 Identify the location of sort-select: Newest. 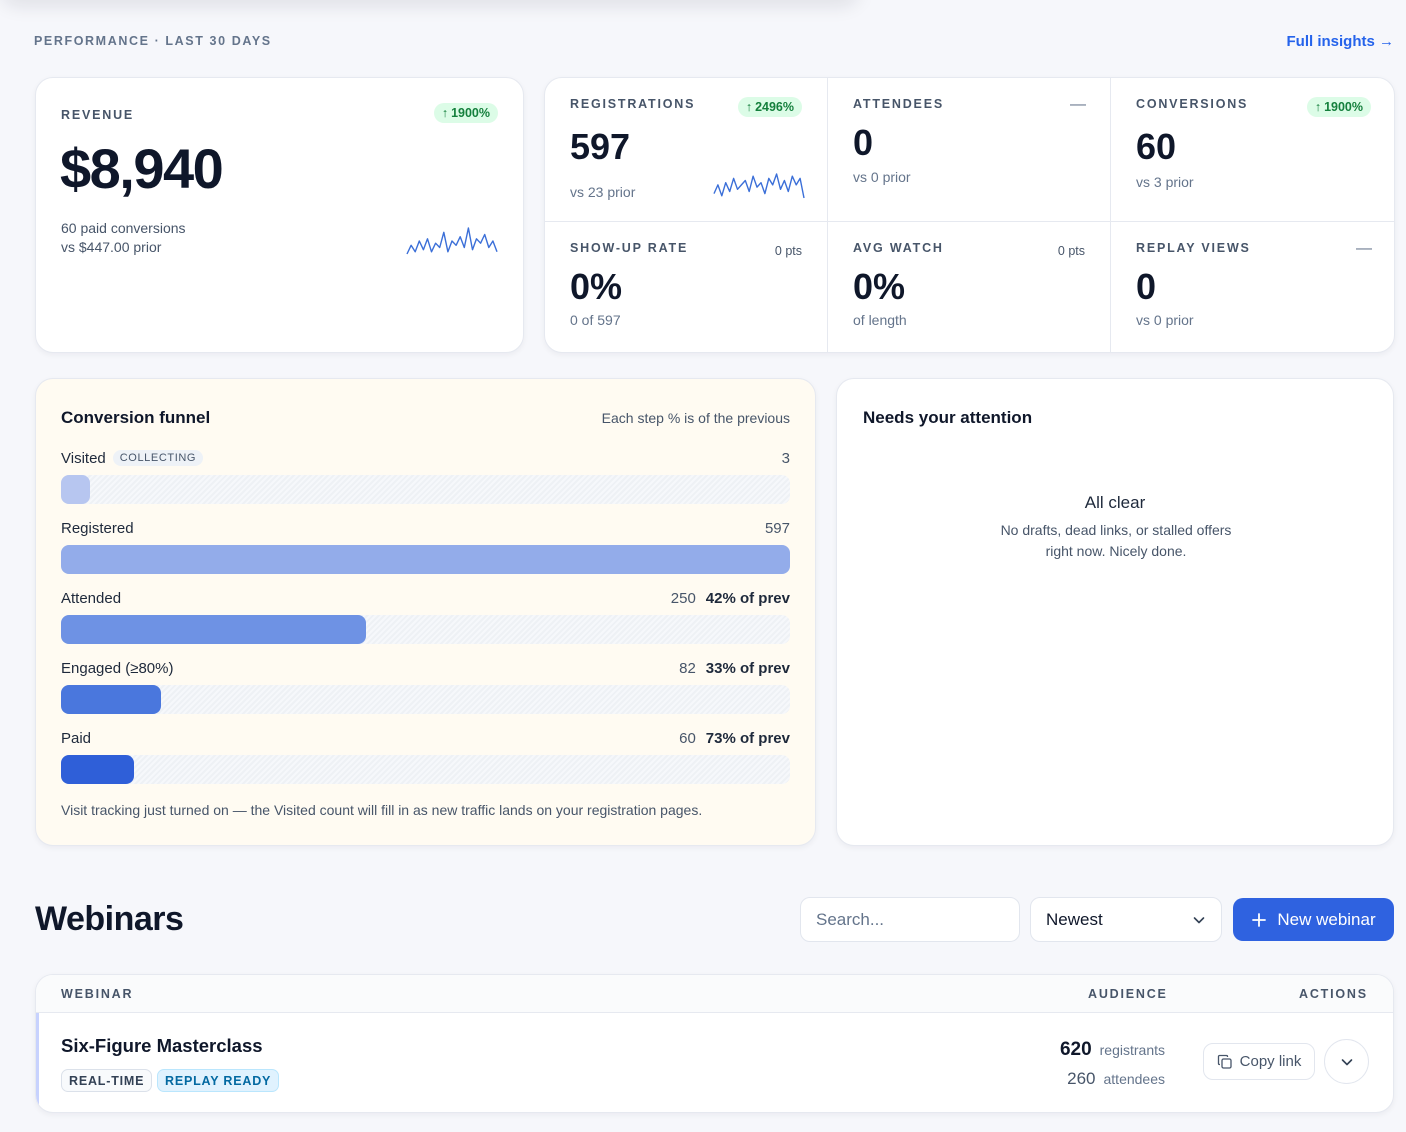
(1126, 919).